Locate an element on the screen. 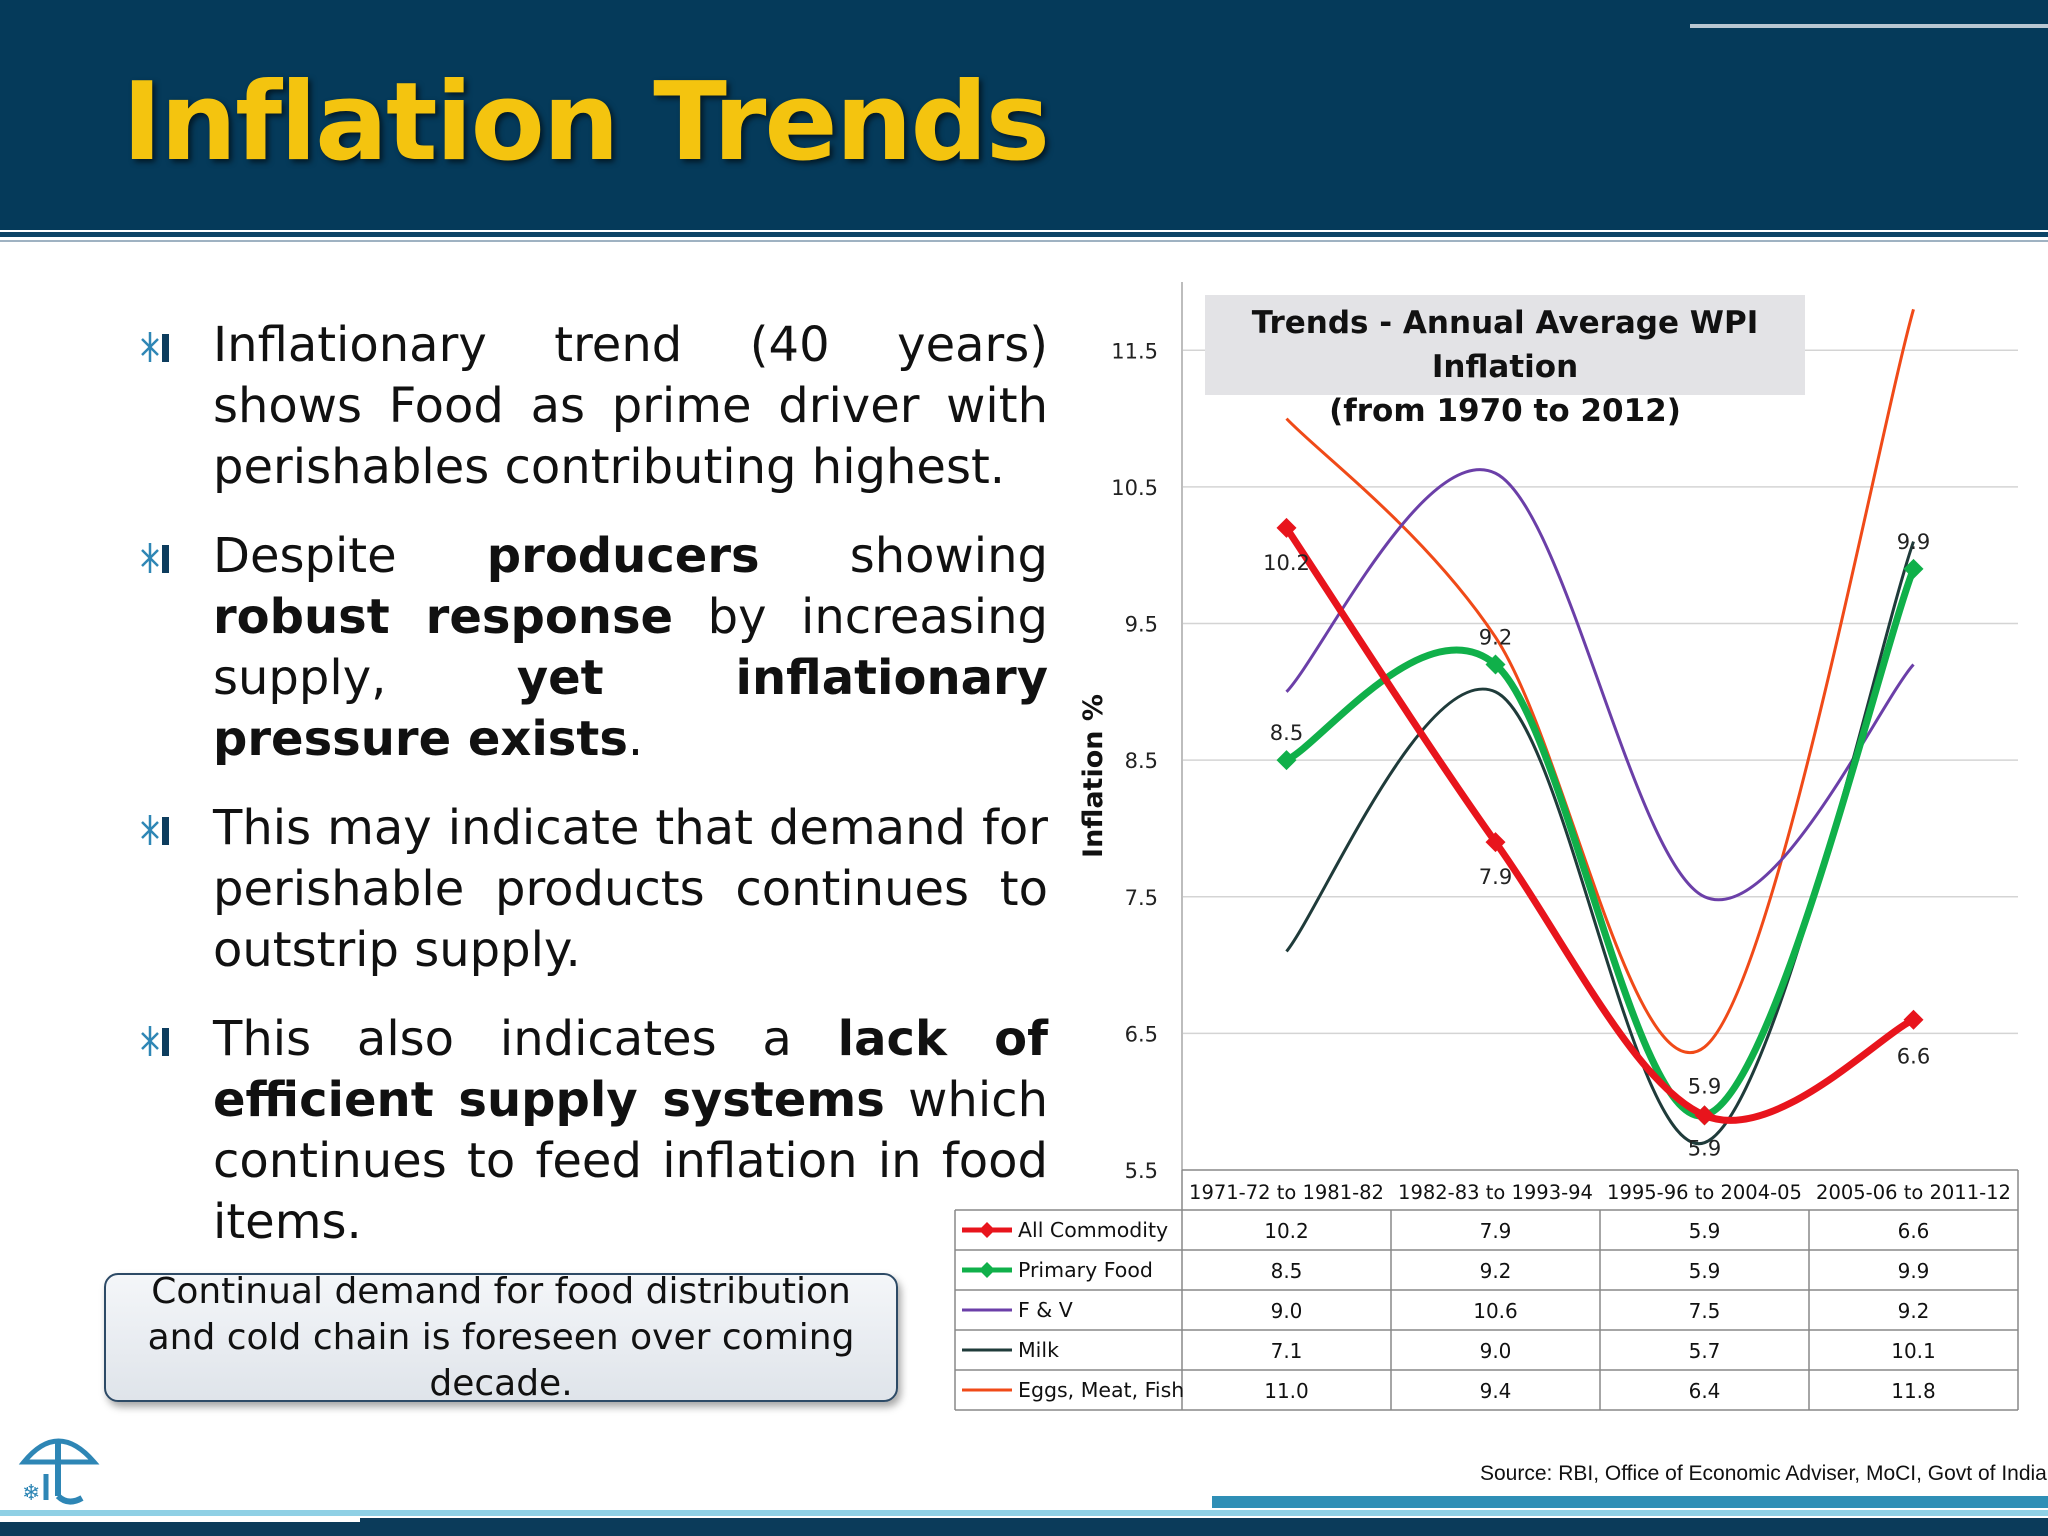 This screenshot has height=1536, width=2048. x-category-label: 1995-96 to 2004-05 is located at coordinates (1704, 1192).